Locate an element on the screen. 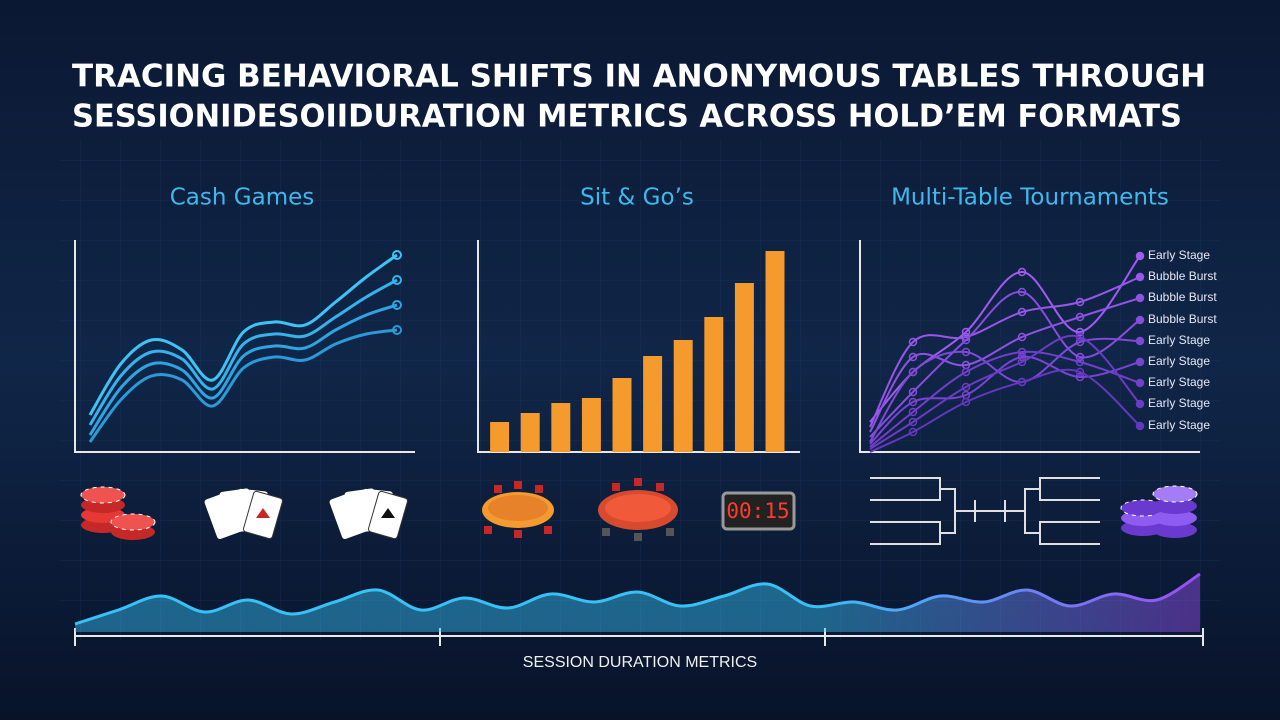  panel-title: Sit & Go’s is located at coordinates (637, 198).